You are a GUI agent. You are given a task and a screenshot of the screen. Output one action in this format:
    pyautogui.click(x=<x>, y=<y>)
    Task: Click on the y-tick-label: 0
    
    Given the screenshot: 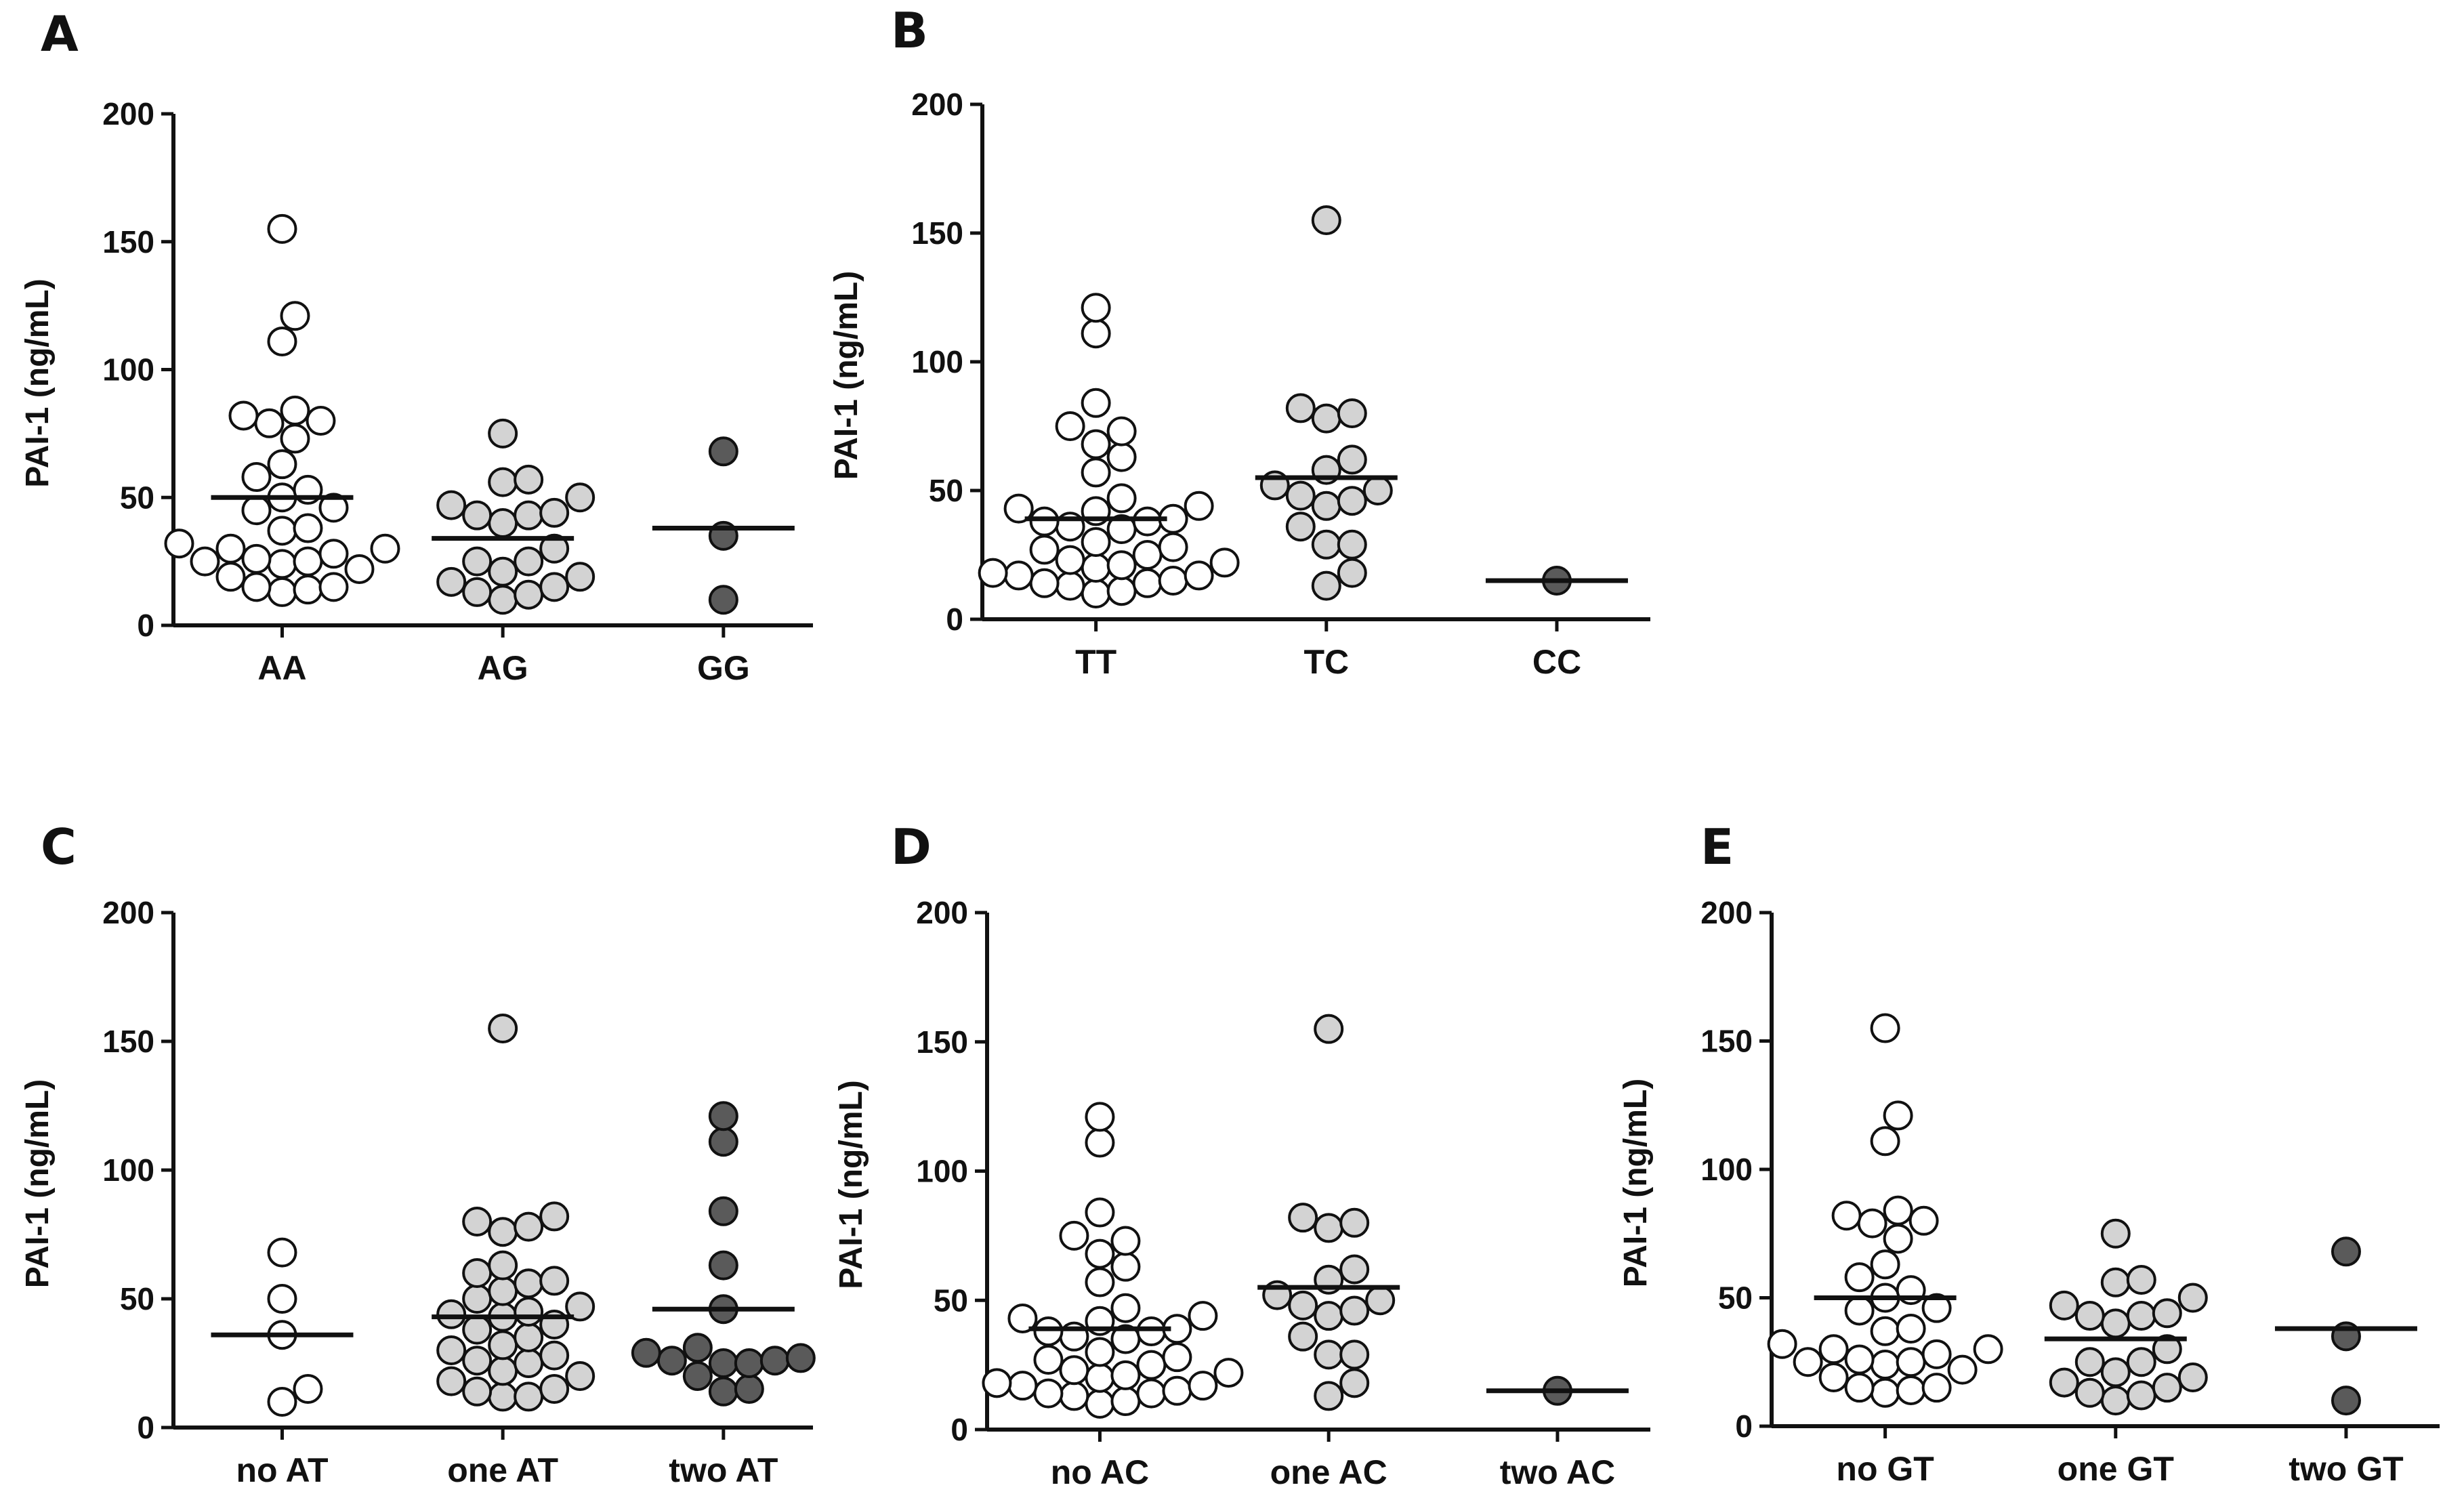 What is the action you would take?
    pyautogui.click(x=145, y=1428)
    